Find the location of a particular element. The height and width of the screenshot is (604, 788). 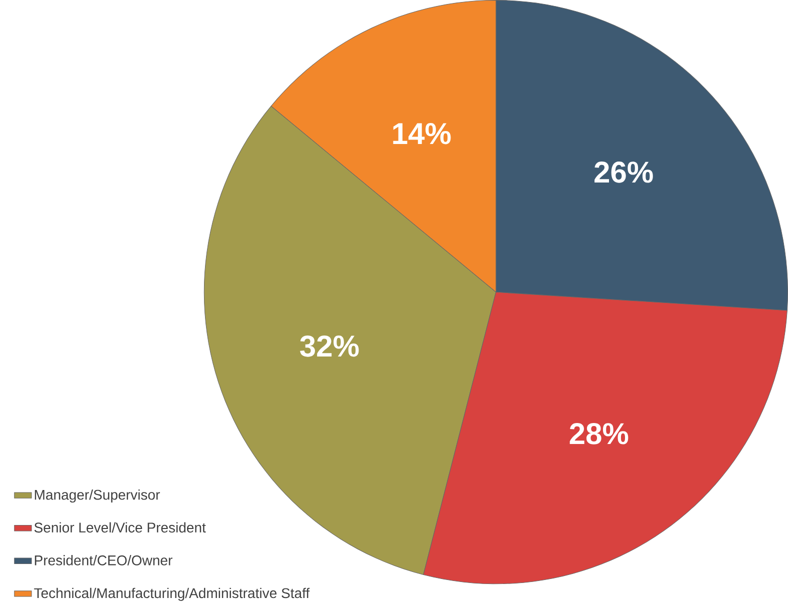

legend-label: Manager/Supervisor is located at coordinates (97, 496).